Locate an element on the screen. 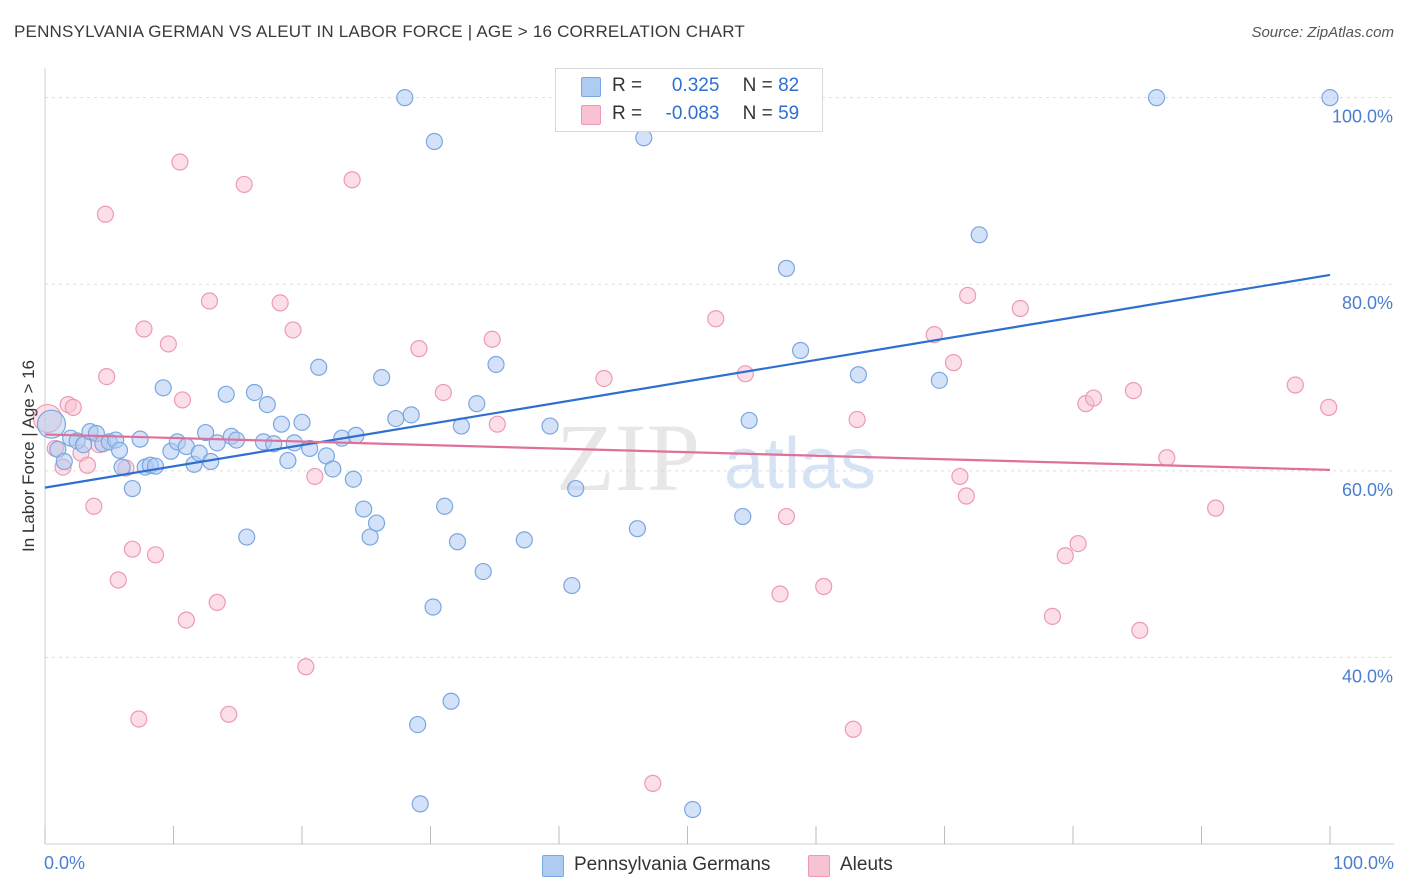  x-tick-min: 0.0% is located at coordinates (64, 863).